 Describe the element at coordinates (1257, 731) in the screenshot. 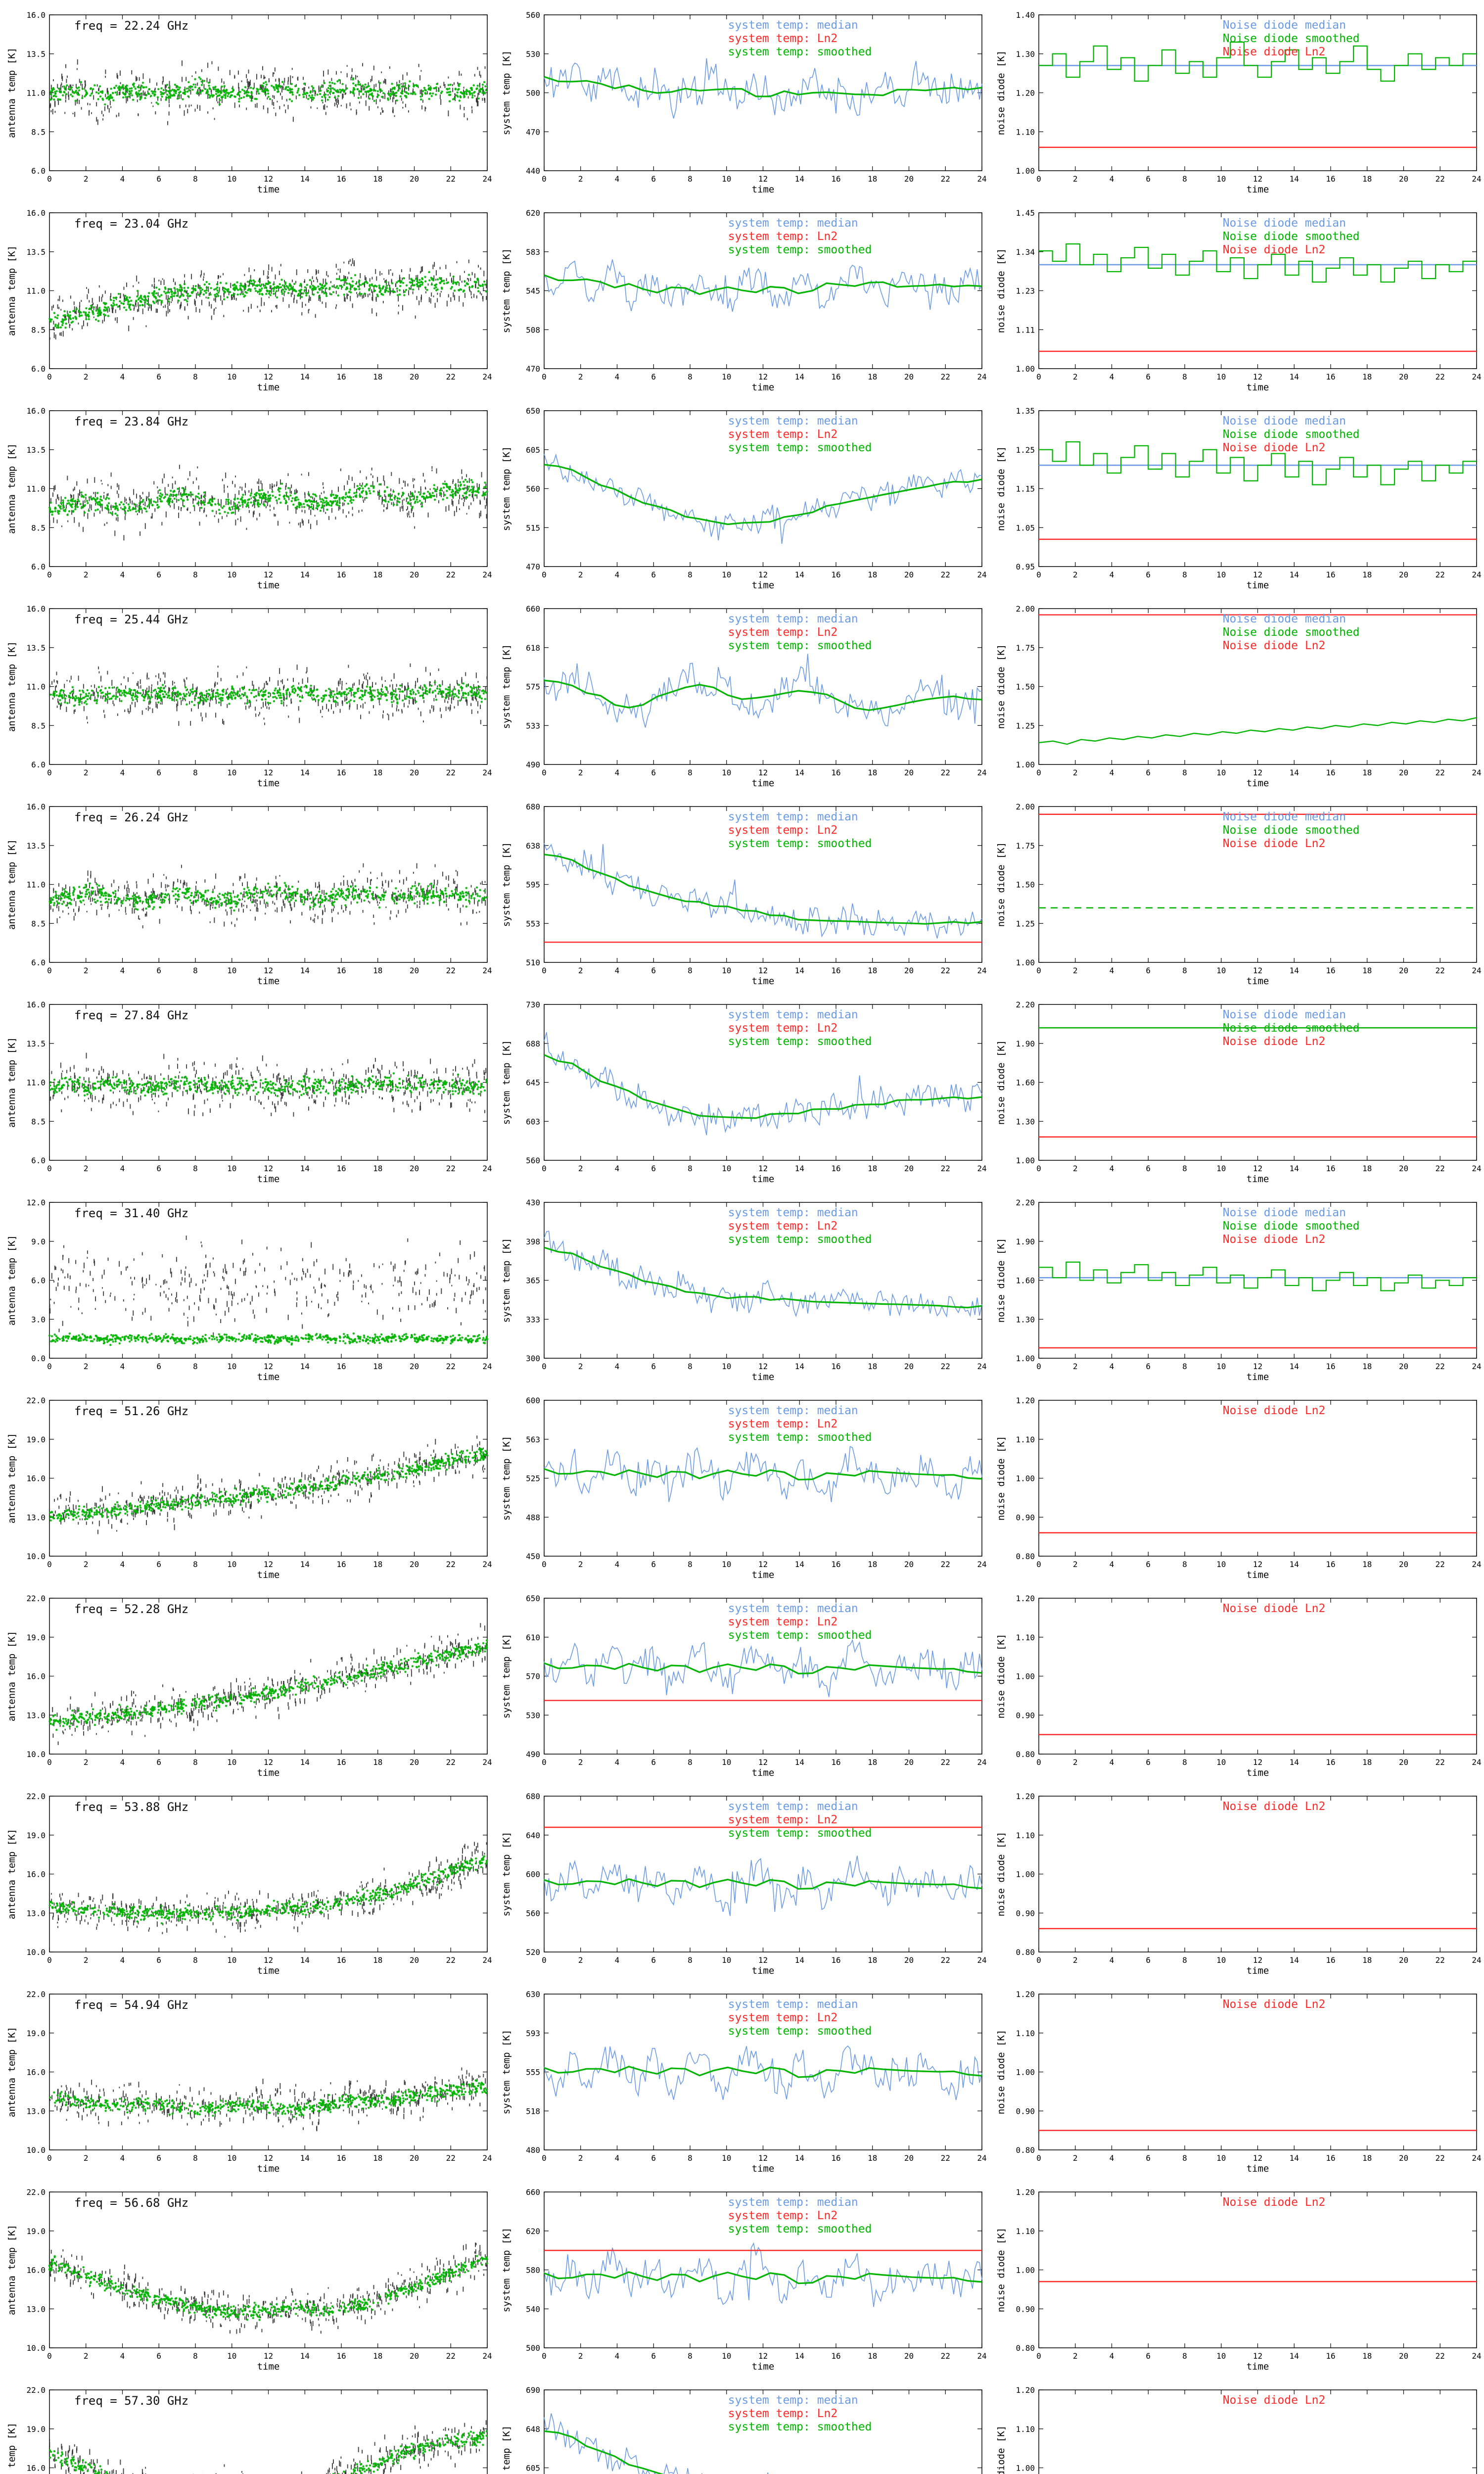

I see `noise-diode-line` at that location.